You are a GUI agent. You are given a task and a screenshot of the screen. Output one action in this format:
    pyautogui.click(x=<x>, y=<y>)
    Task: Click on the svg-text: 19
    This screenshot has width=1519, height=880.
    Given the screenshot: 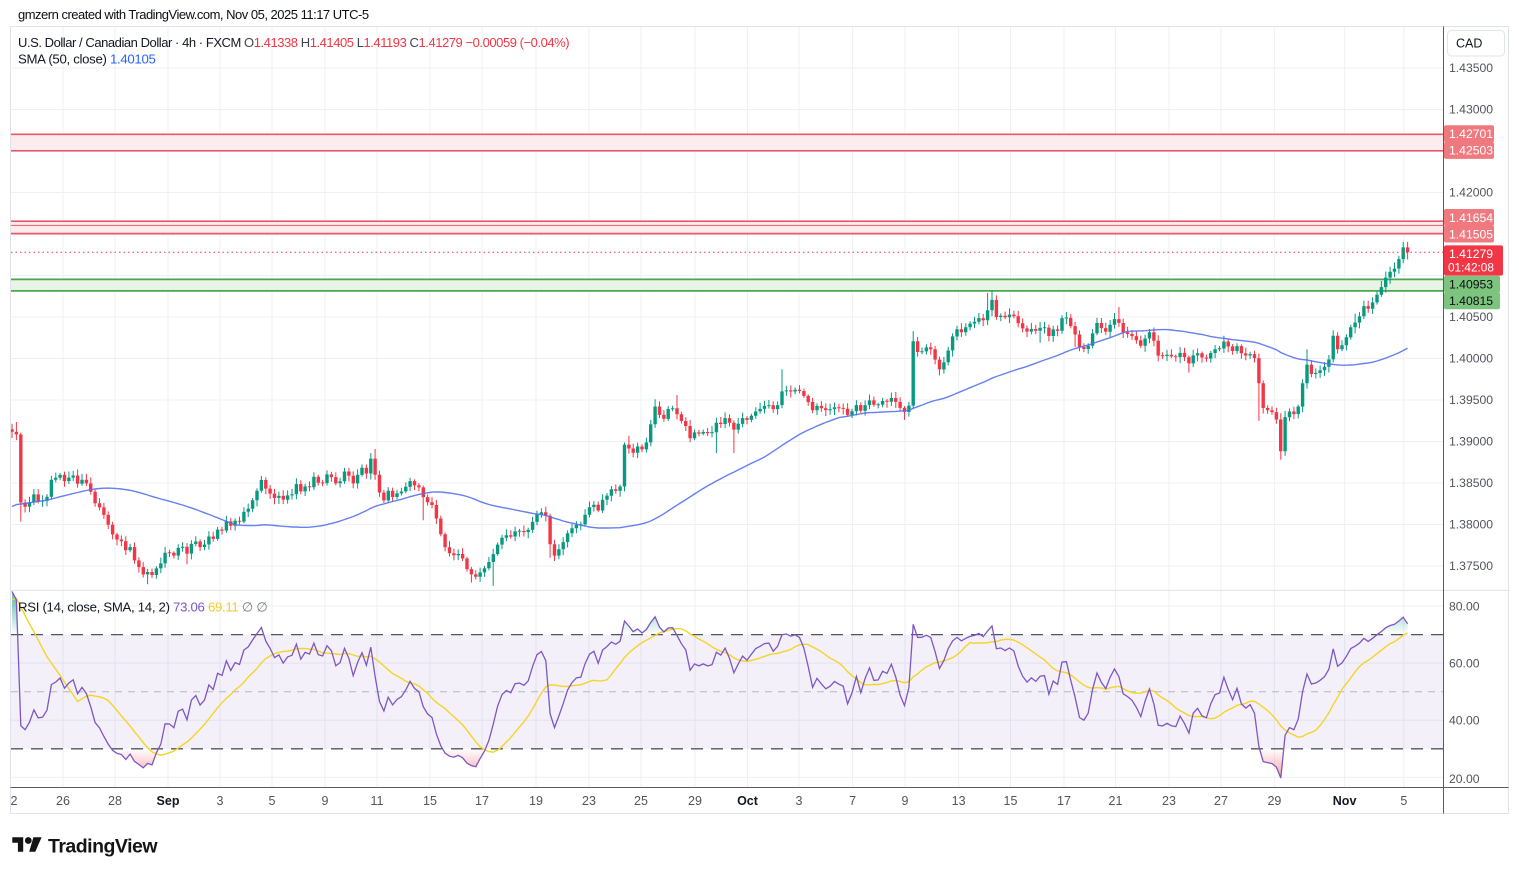 What is the action you would take?
    pyautogui.click(x=536, y=801)
    